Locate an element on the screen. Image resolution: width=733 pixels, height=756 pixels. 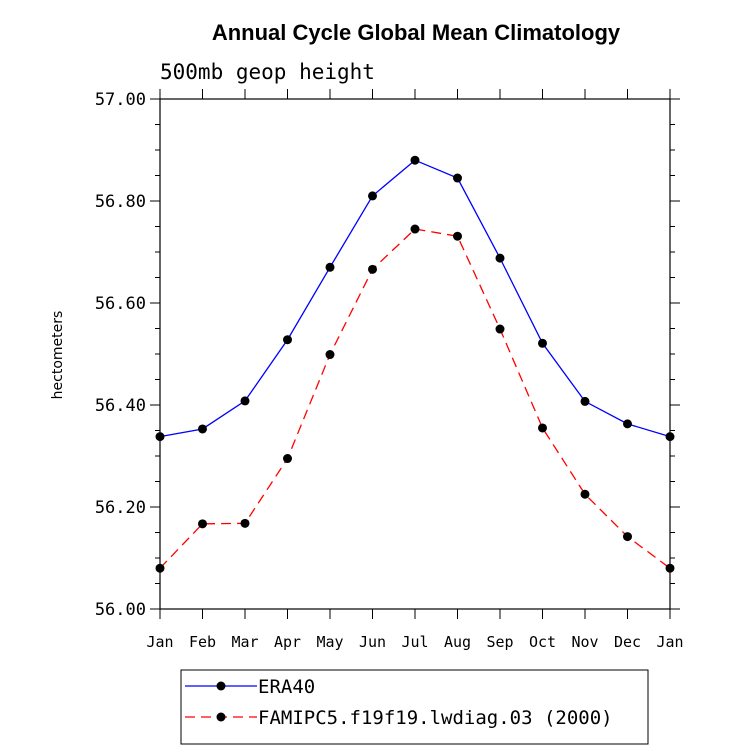
y-tick-label: 56.60 is located at coordinates (120, 304).